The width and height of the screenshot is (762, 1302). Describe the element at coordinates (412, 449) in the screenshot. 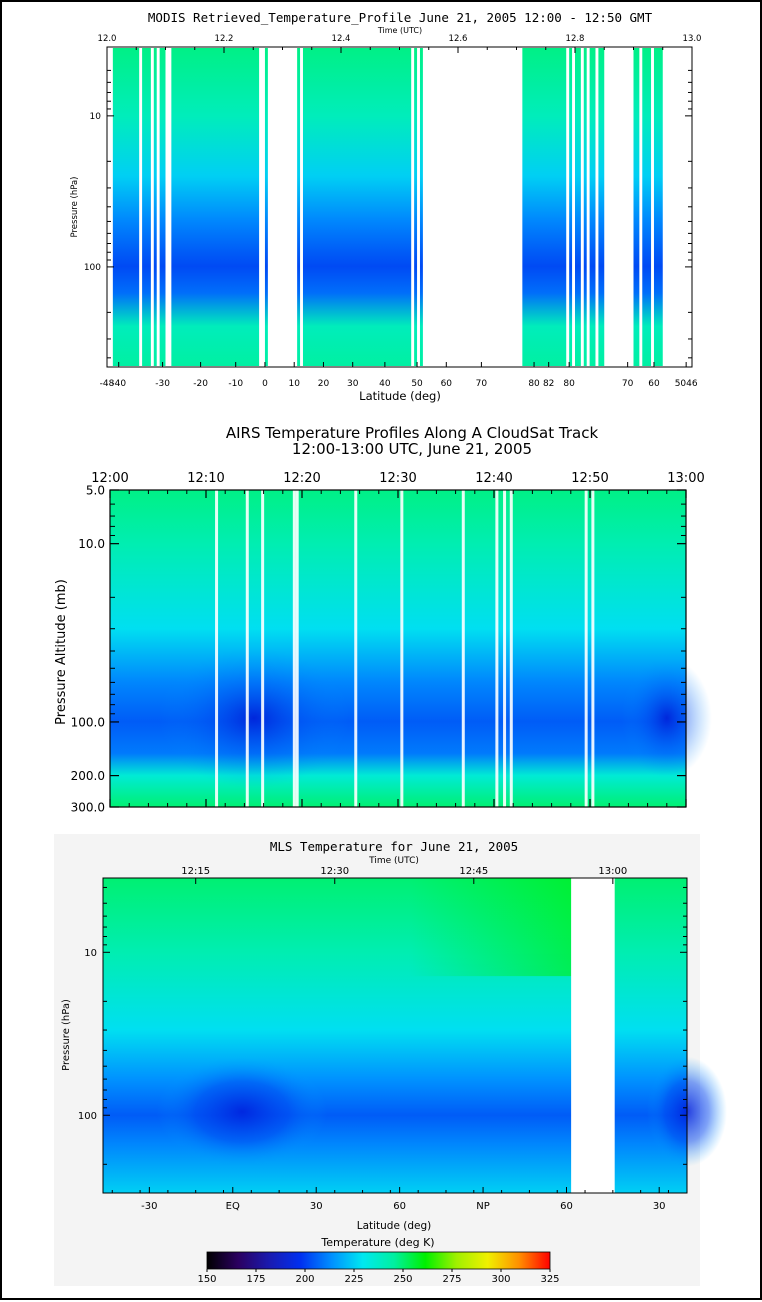

I see `airs-subtitle: 12:00-13:00 UTC, June 21, 2005` at that location.